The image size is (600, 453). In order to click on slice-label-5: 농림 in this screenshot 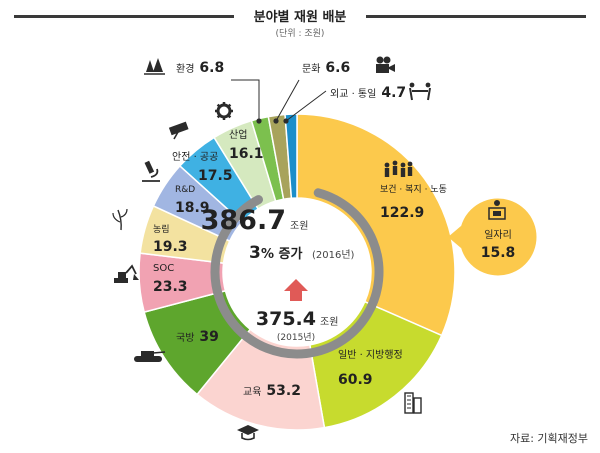, I will do `click(161, 229)`.